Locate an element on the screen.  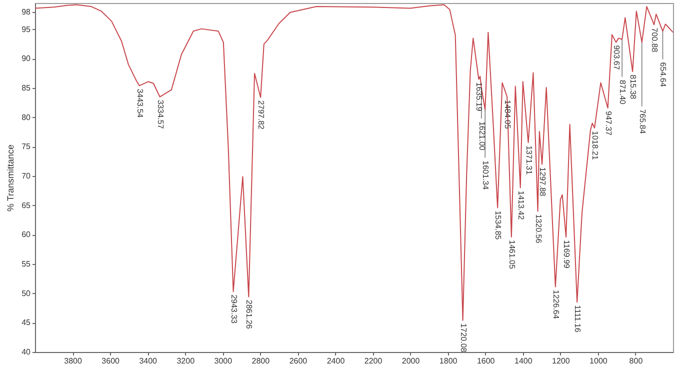
x-tick-label: 3200 is located at coordinates (186, 361).